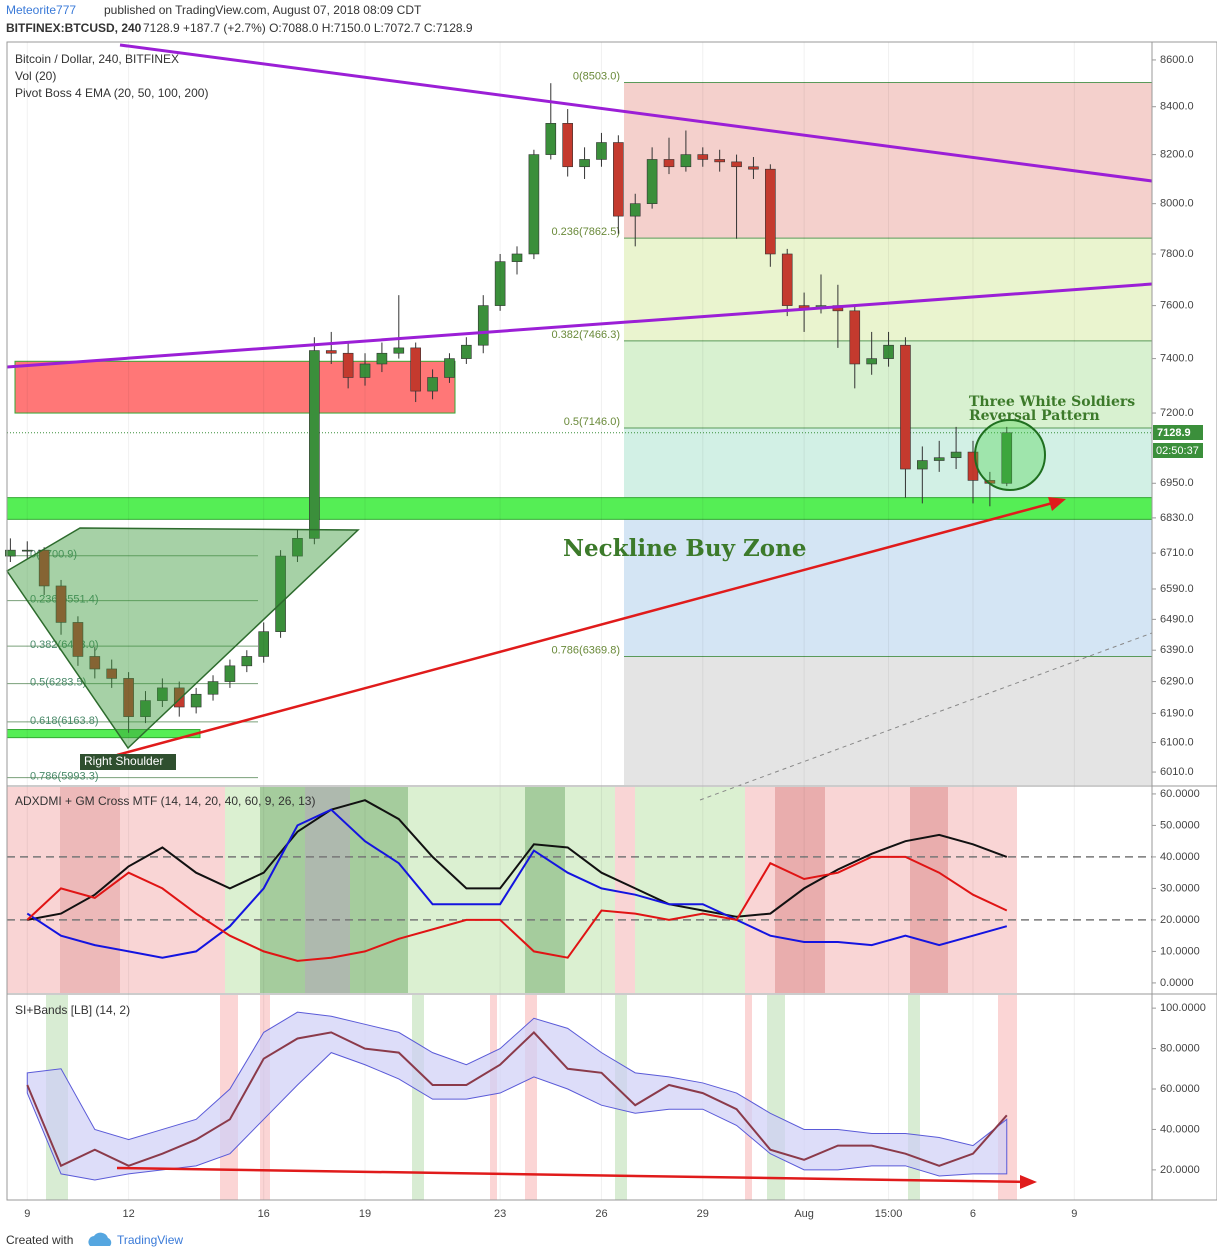  Describe the element at coordinates (889, 1214) in the screenshot. I see `x-tick-label: 15:00` at that location.